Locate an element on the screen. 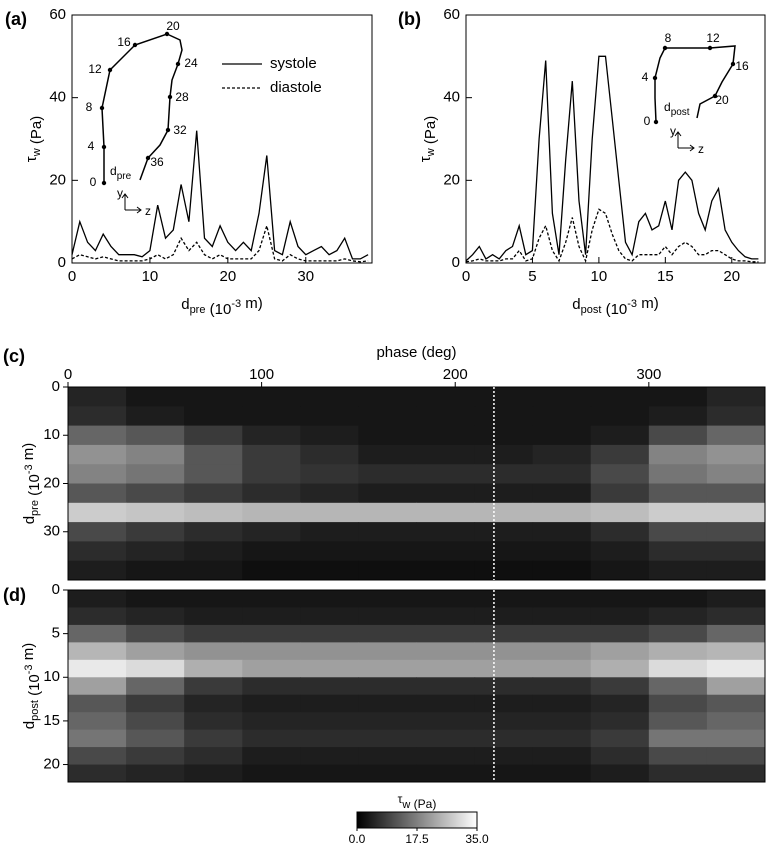 Image resolution: width=776 pixels, height=853 pixels. x-tick-label: 300 is located at coordinates (648, 374).